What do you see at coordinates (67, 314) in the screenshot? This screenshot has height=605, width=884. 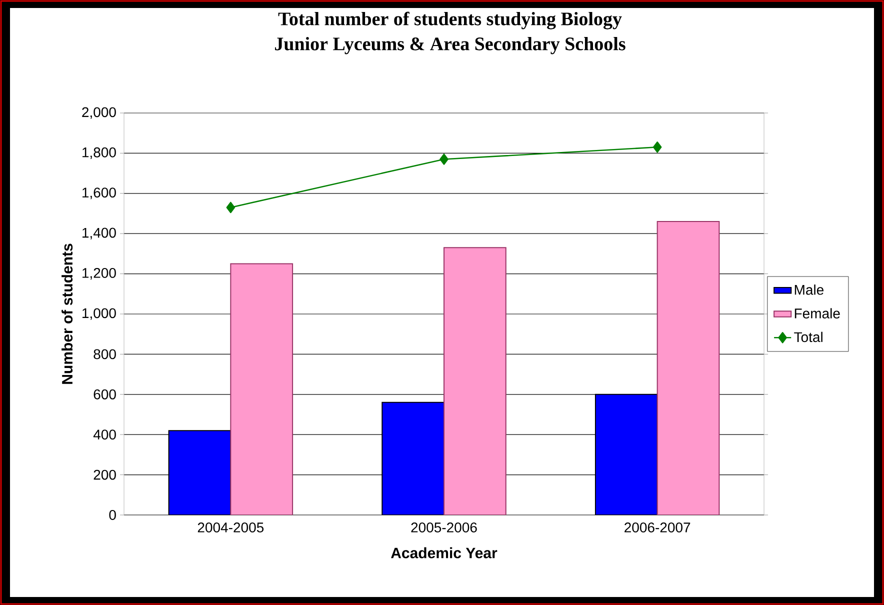 I see `y-axis-title: Number of students` at bounding box center [67, 314].